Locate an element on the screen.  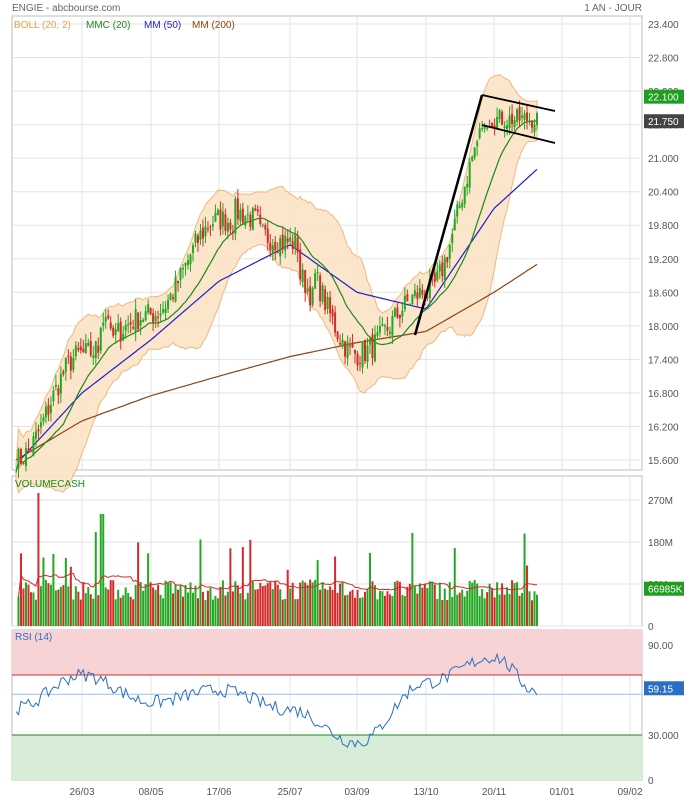
rsi-line is located at coordinates (276, 700).